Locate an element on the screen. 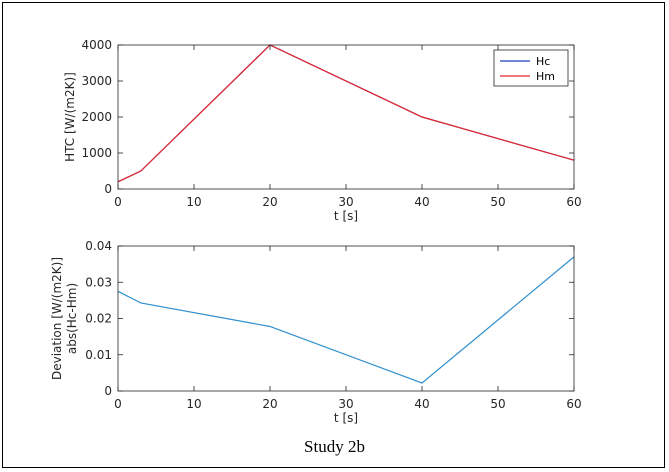  chart-2-y-tick-label: 0 is located at coordinates (108, 391).